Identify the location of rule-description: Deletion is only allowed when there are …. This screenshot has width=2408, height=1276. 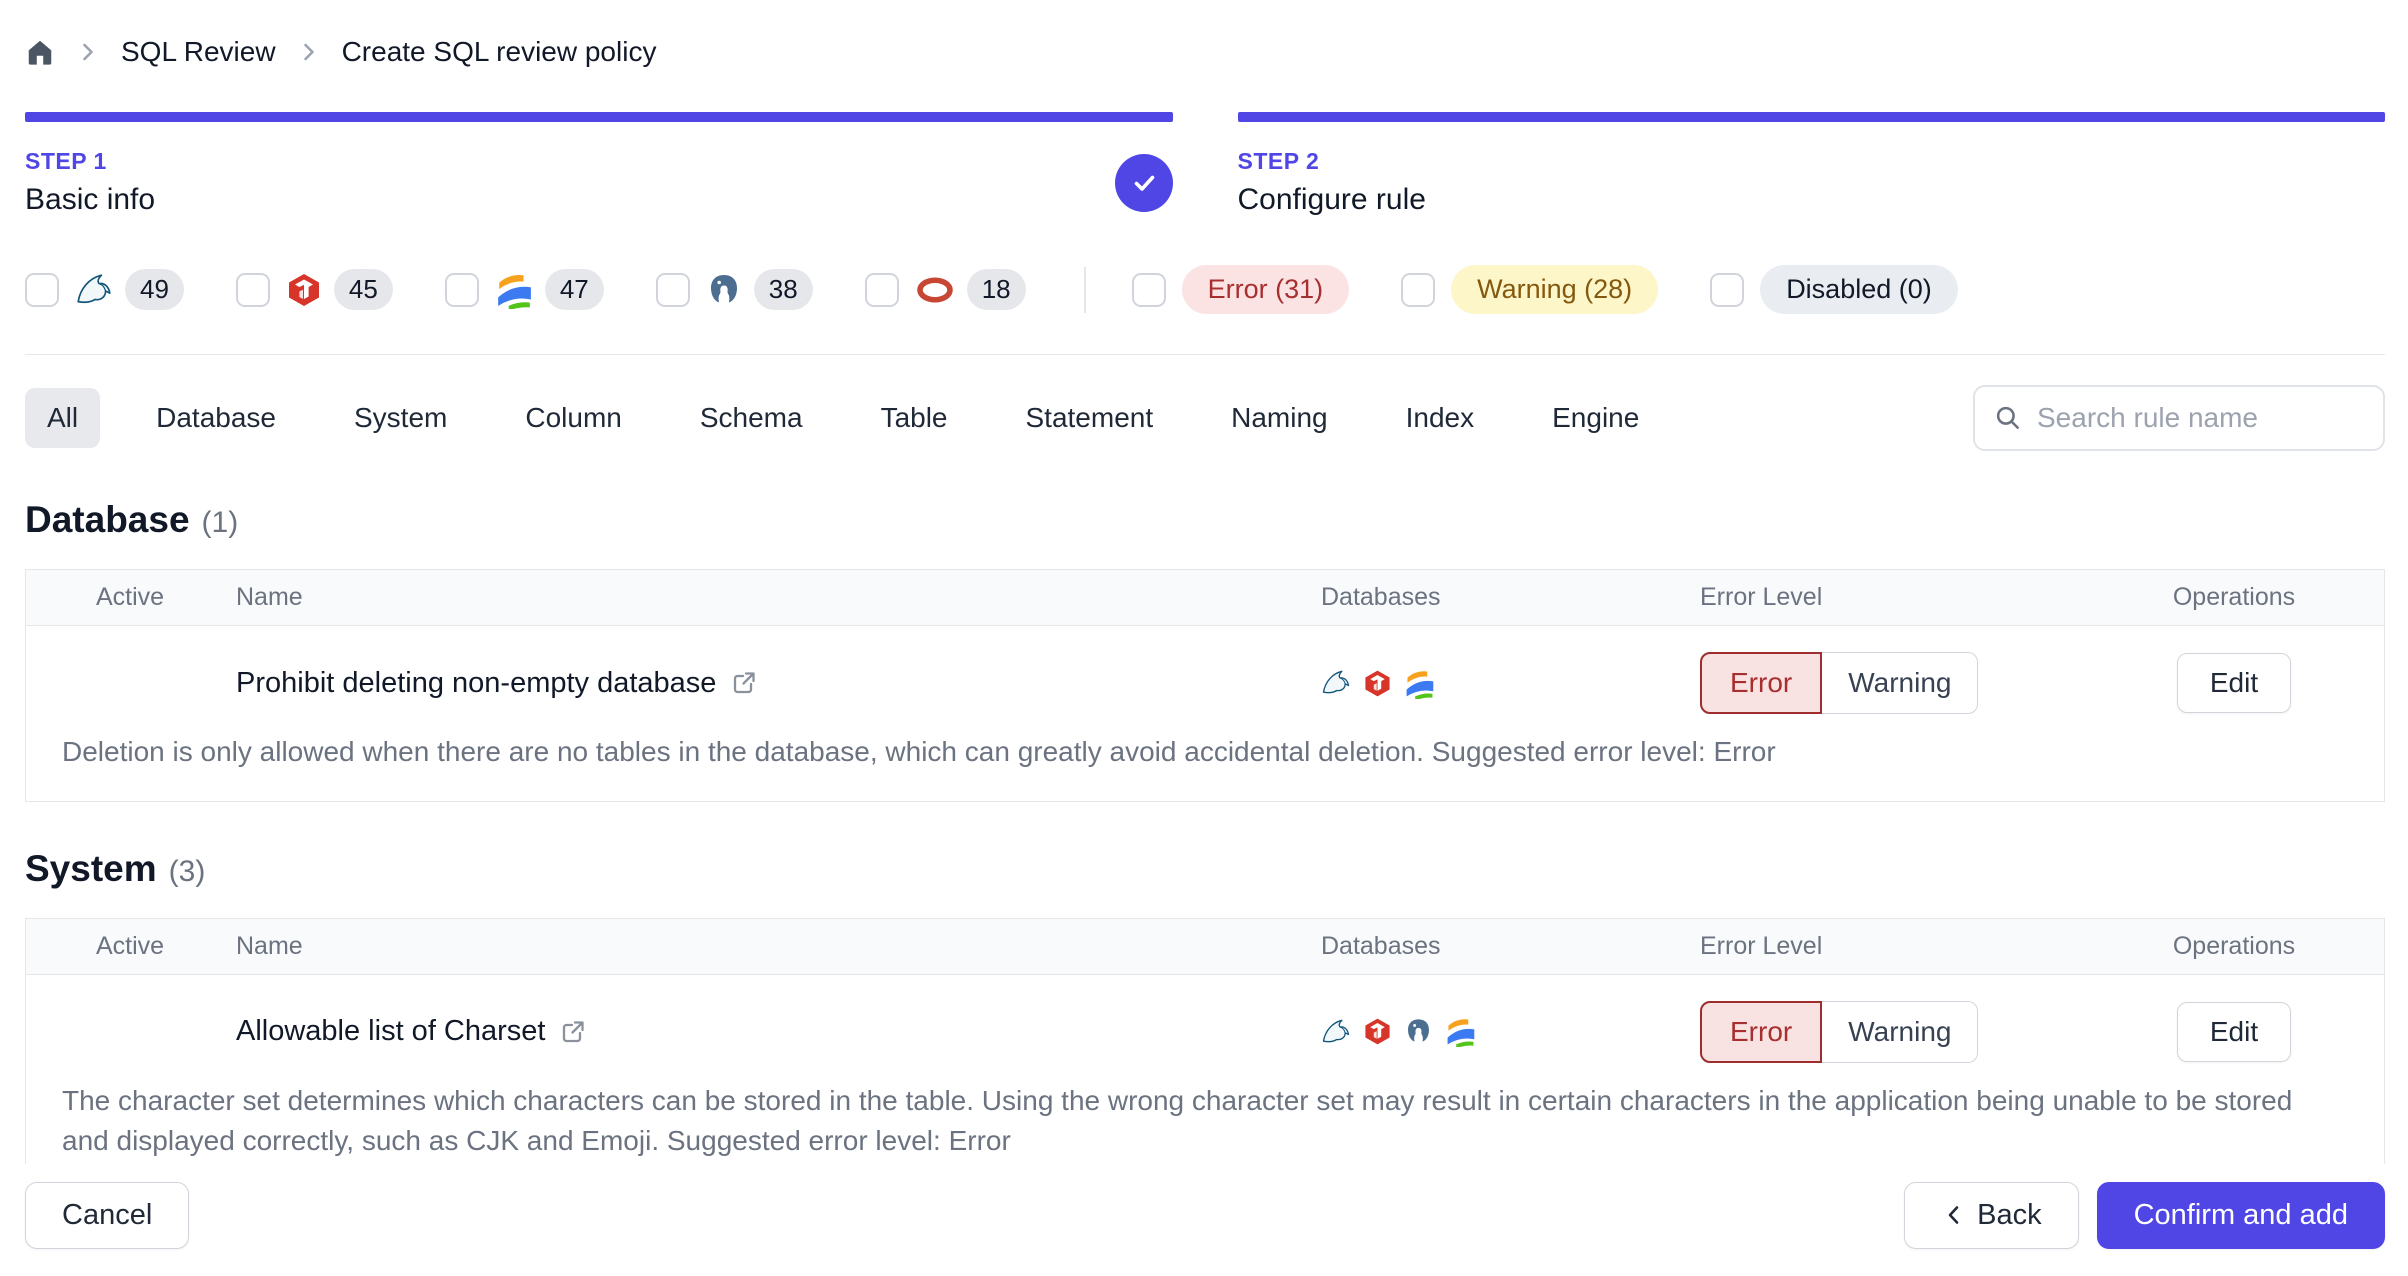
(919, 751).